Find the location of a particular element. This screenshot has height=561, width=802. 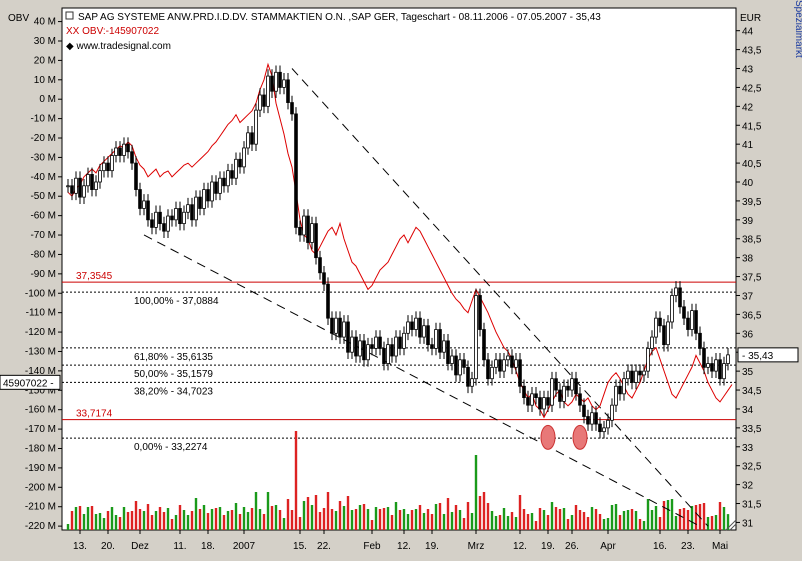

x-axis-tick-label: 20. is located at coordinates (108, 546).